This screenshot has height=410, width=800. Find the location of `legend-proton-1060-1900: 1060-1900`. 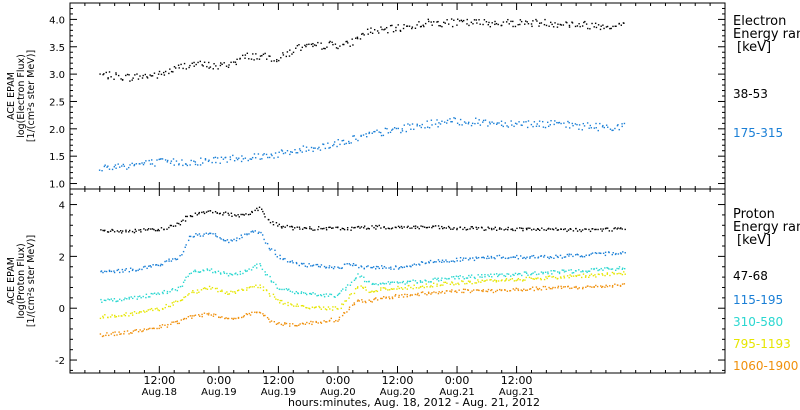

legend-proton-1060-1900: 1060-1900 is located at coordinates (766, 366).